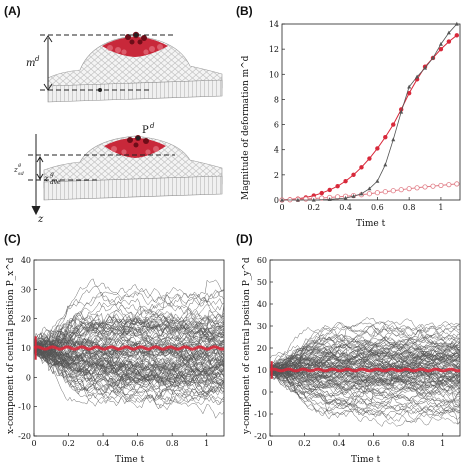 Image resolution: width=474 pixels, height=466 pixels. I want to click on chart-c-ytick-label: 20, so click(26, 319).